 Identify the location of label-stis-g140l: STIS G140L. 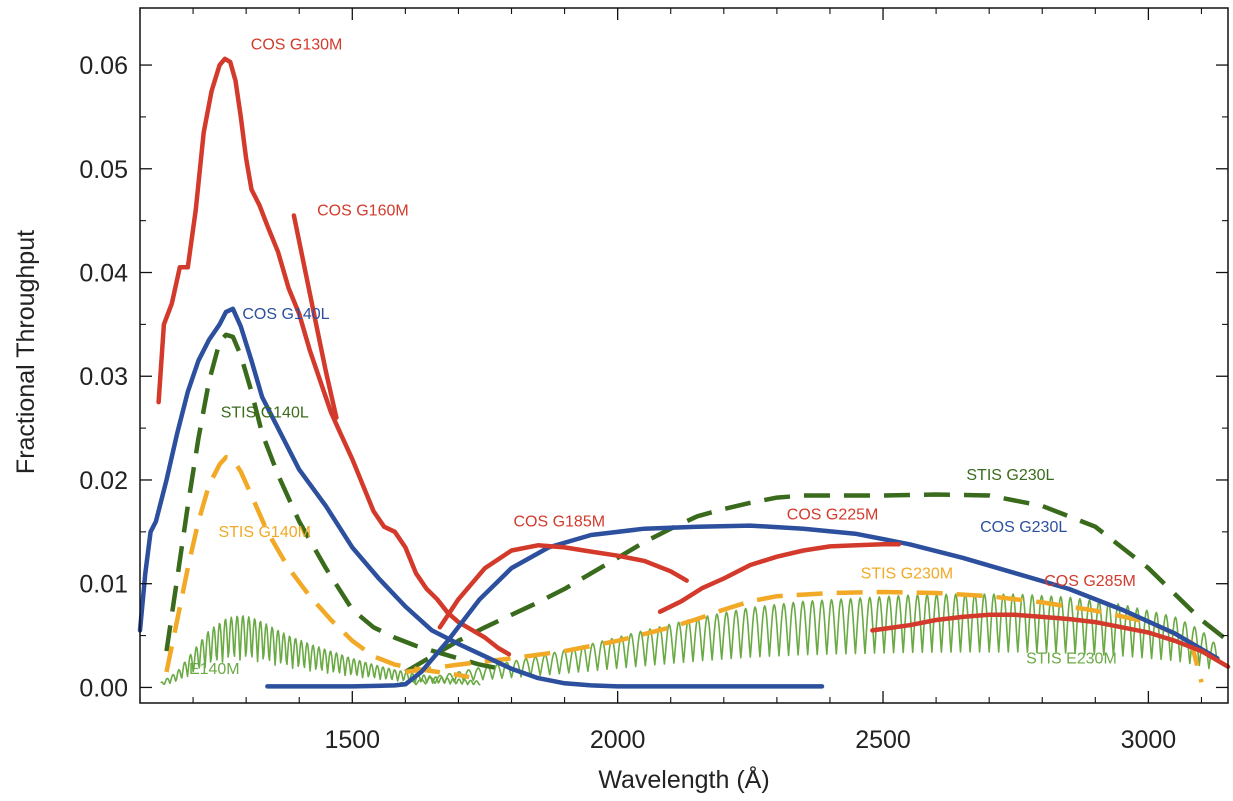
(265, 413).